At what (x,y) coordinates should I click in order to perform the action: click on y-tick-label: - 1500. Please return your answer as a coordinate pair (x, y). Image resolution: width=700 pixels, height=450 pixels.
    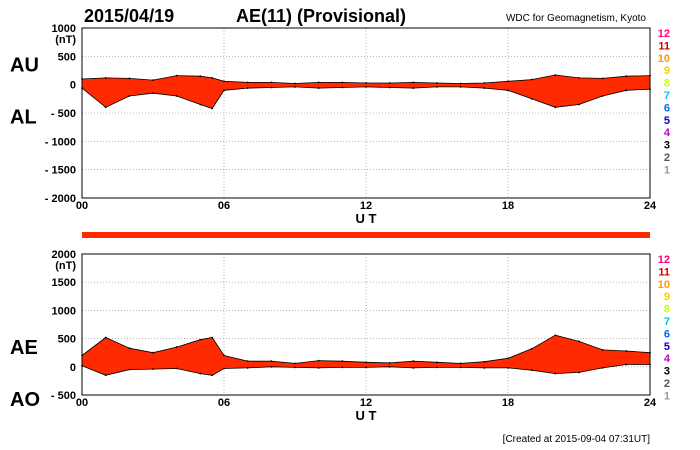
    Looking at the image, I should click on (60, 171).